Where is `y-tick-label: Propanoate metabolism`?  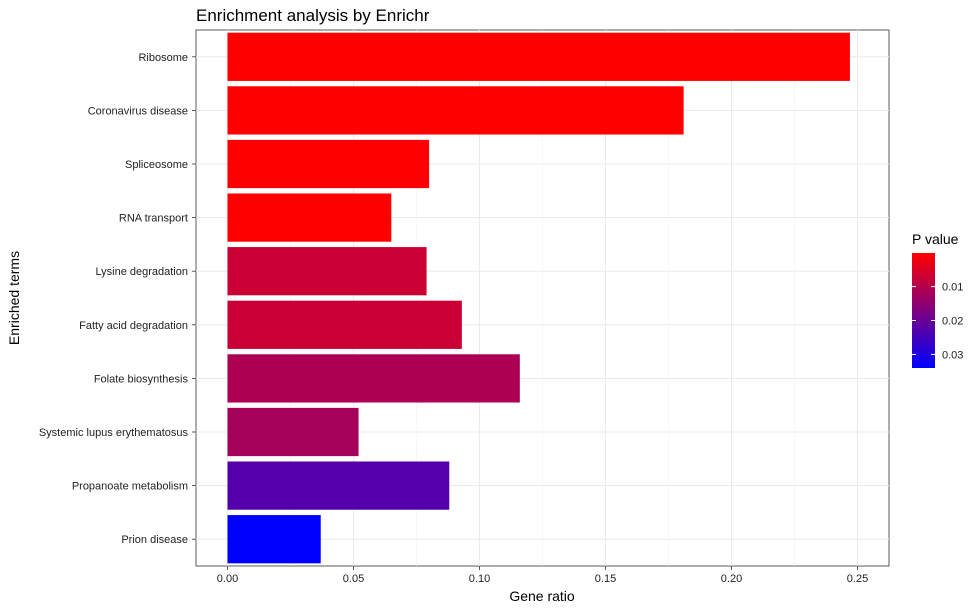
y-tick-label: Propanoate metabolism is located at coordinates (130, 487).